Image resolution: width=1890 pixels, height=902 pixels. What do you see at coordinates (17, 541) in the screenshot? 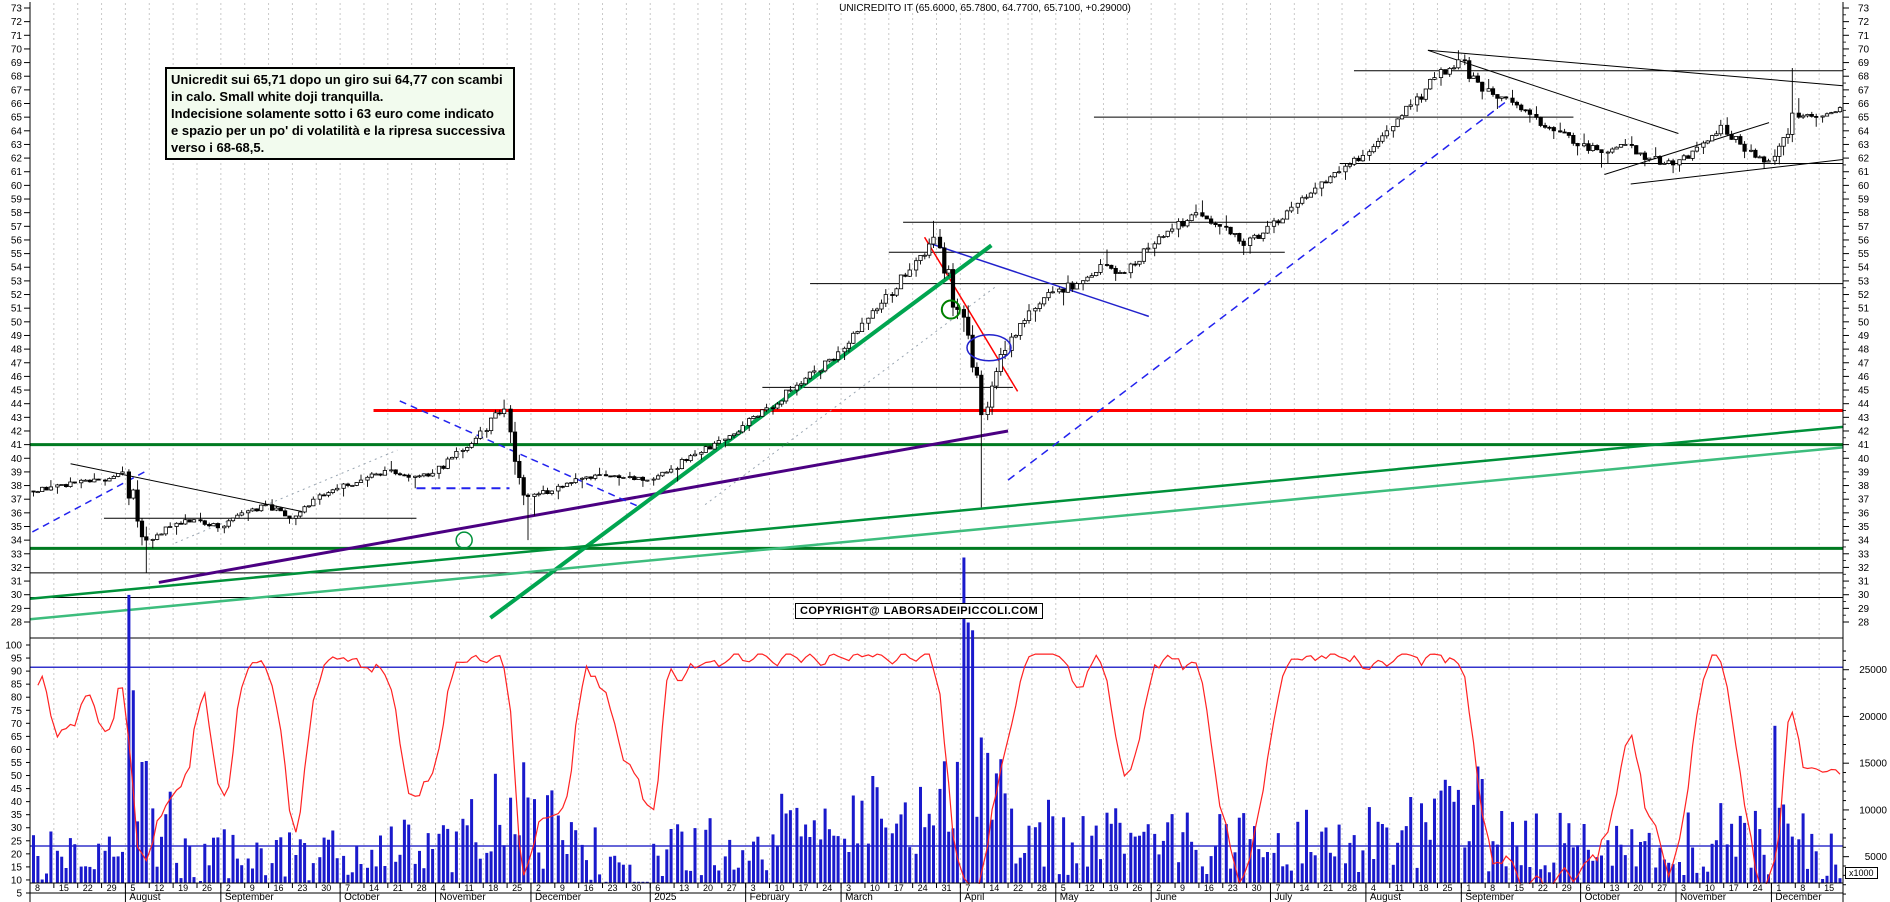
I see `svg-text: 34` at bounding box center [17, 541].